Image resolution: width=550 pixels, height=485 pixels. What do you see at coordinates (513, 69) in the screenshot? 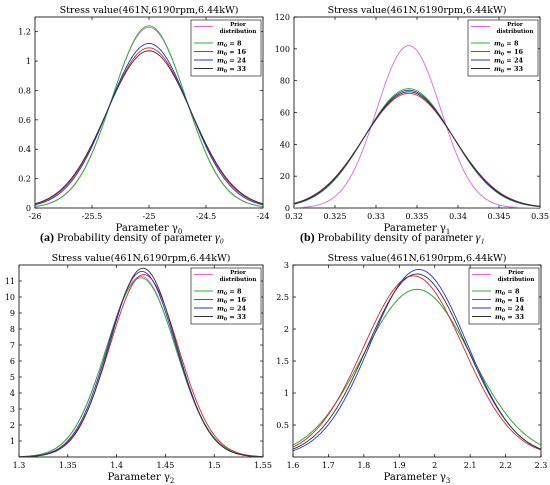
I see `legend-label-value: = 33` at bounding box center [513, 69].